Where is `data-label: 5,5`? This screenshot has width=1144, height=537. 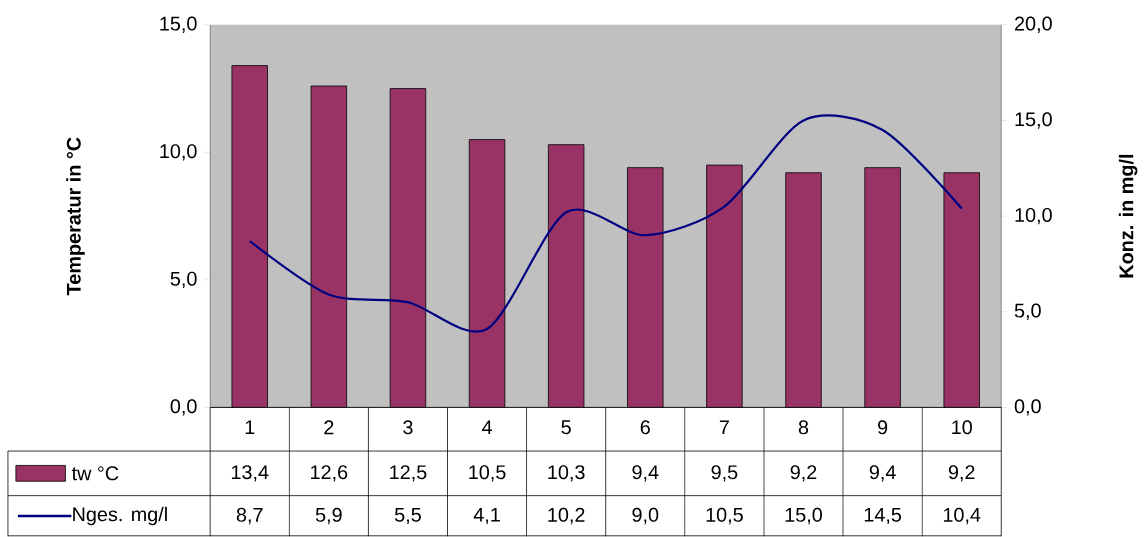
data-label: 5,5 is located at coordinates (407, 516).